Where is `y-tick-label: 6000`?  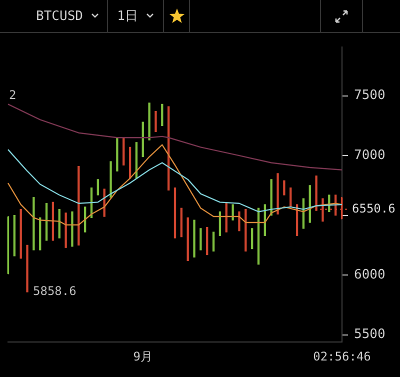
y-tick-label: 6000 is located at coordinates (370, 274).